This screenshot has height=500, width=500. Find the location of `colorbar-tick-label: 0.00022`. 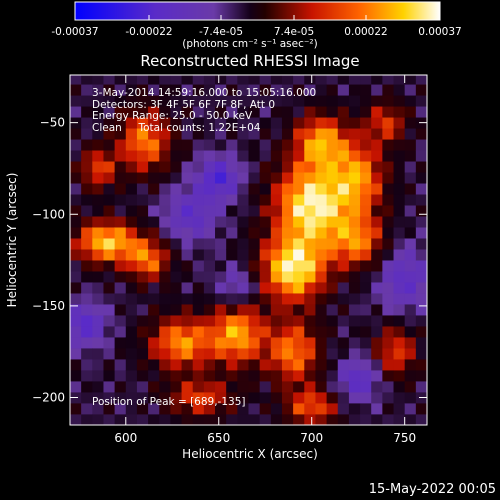

colorbar-tick-label: 0.00022 is located at coordinates (365, 32).